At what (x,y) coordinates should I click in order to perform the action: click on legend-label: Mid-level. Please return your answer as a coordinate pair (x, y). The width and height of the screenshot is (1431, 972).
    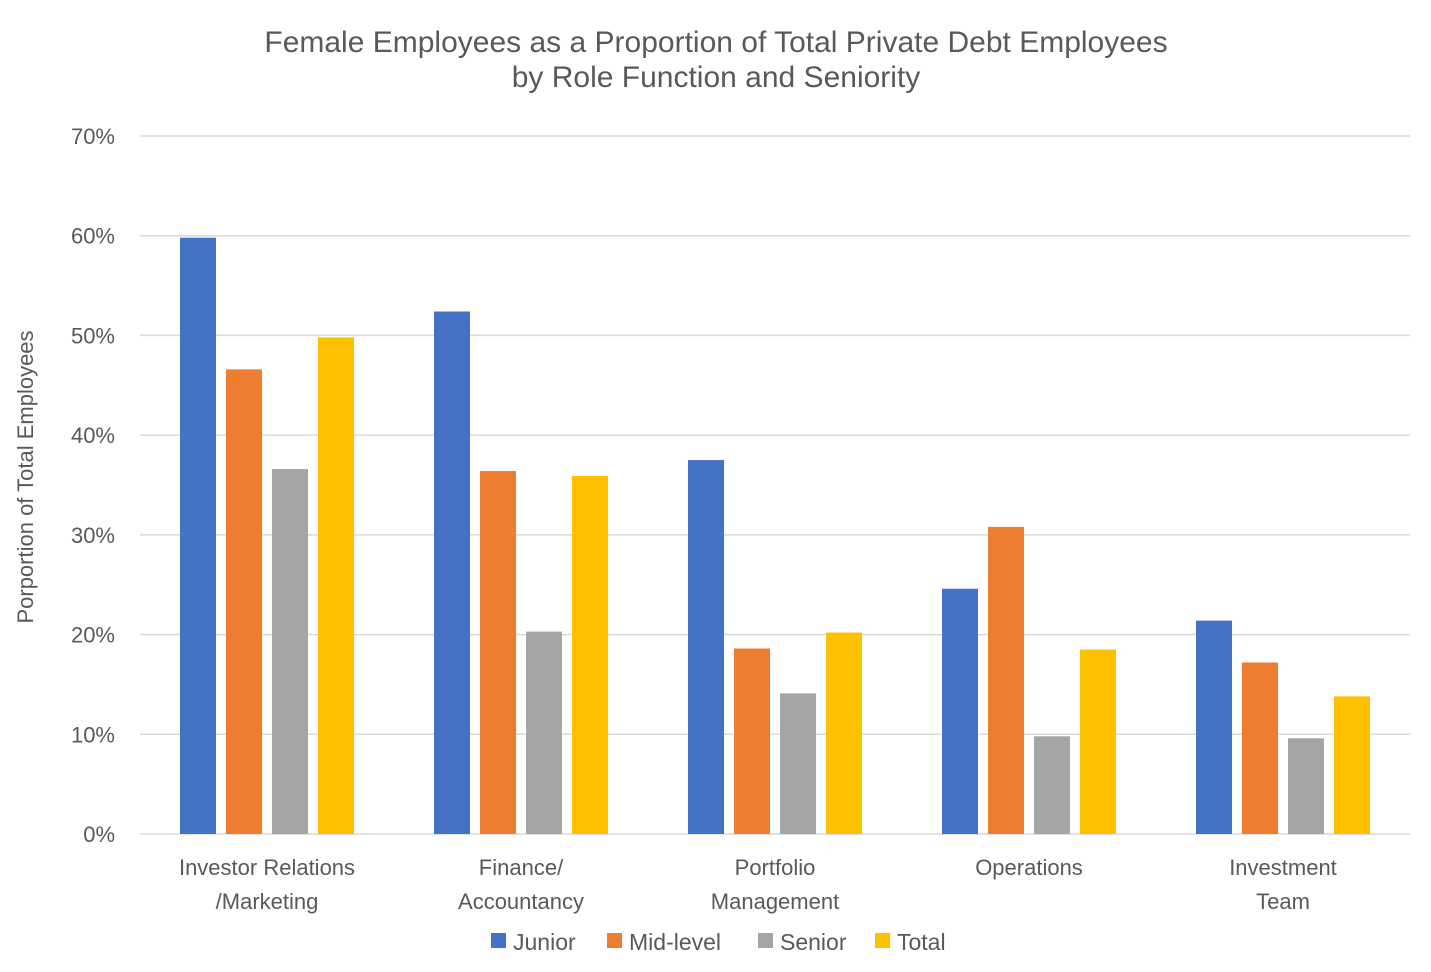
    Looking at the image, I should click on (675, 942).